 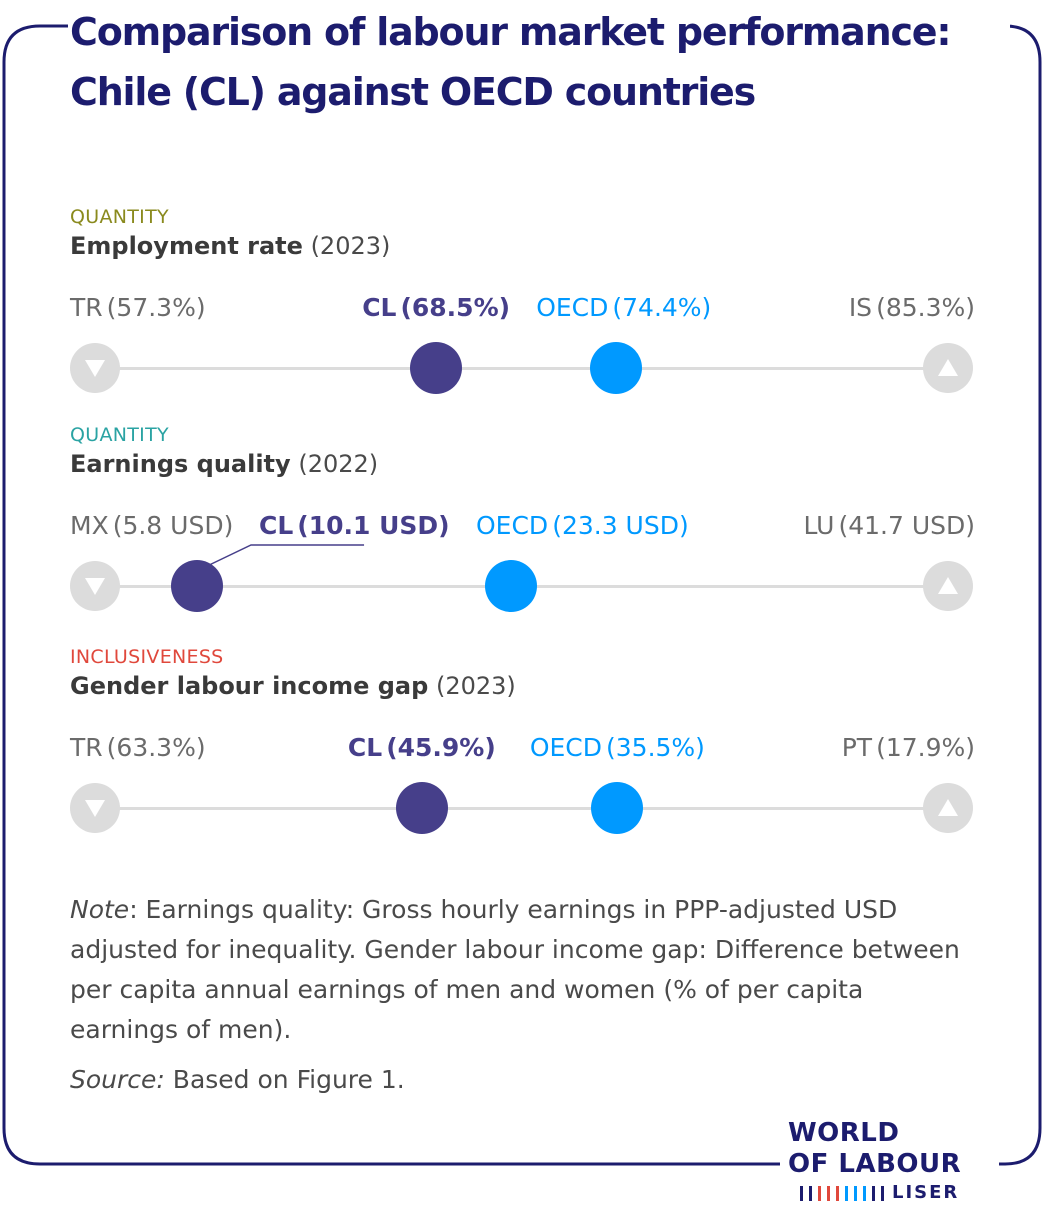 I want to click on min-country-label: TR (63.3%), so click(x=138, y=748).